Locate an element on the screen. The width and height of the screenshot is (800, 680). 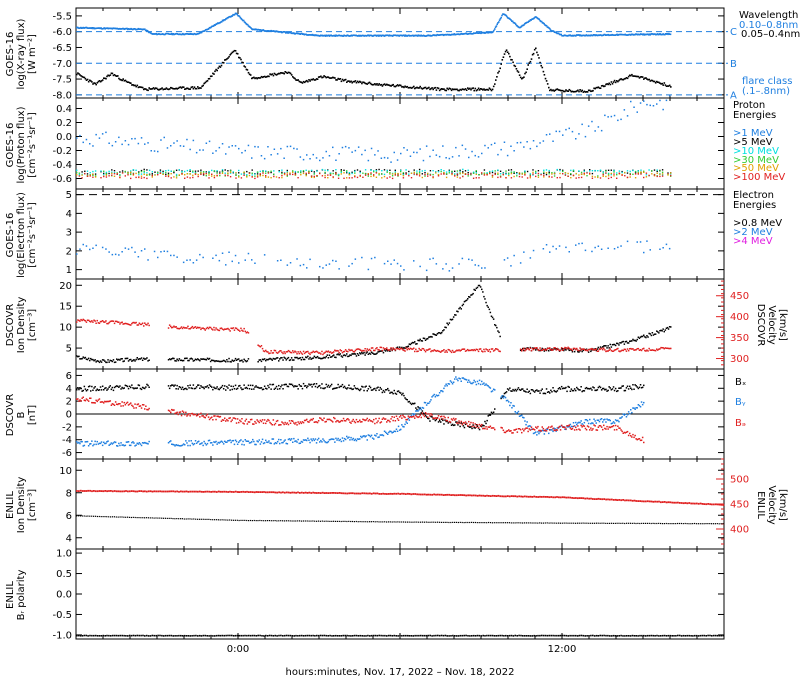
panel2-ytick-label: 0.2 is located at coordinates (64, 123).